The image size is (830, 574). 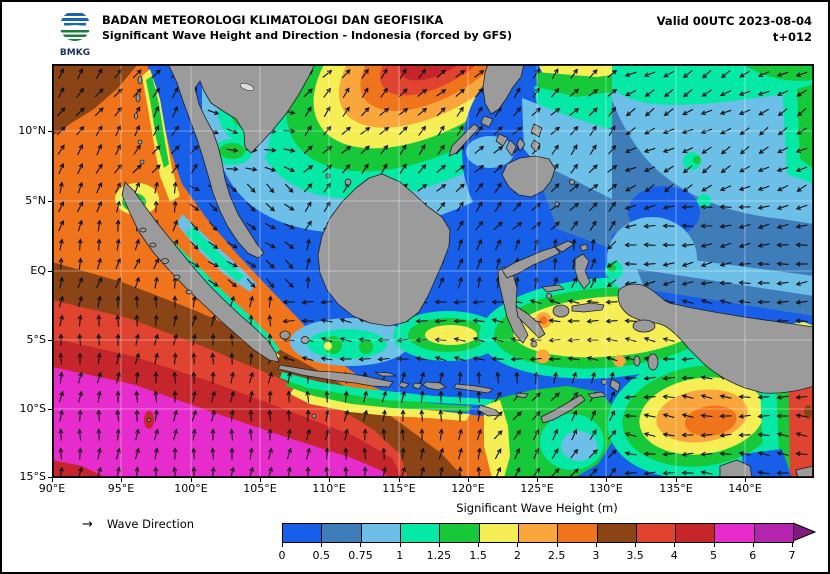 I want to click on java-sea-field, so click(x=350, y=342).